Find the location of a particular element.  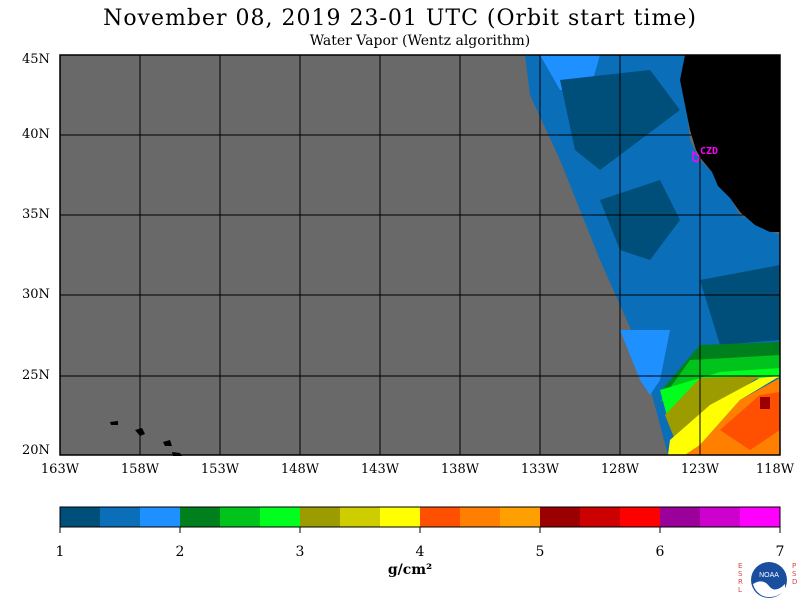

colorbar-units: g/cm² is located at coordinates (410, 570).